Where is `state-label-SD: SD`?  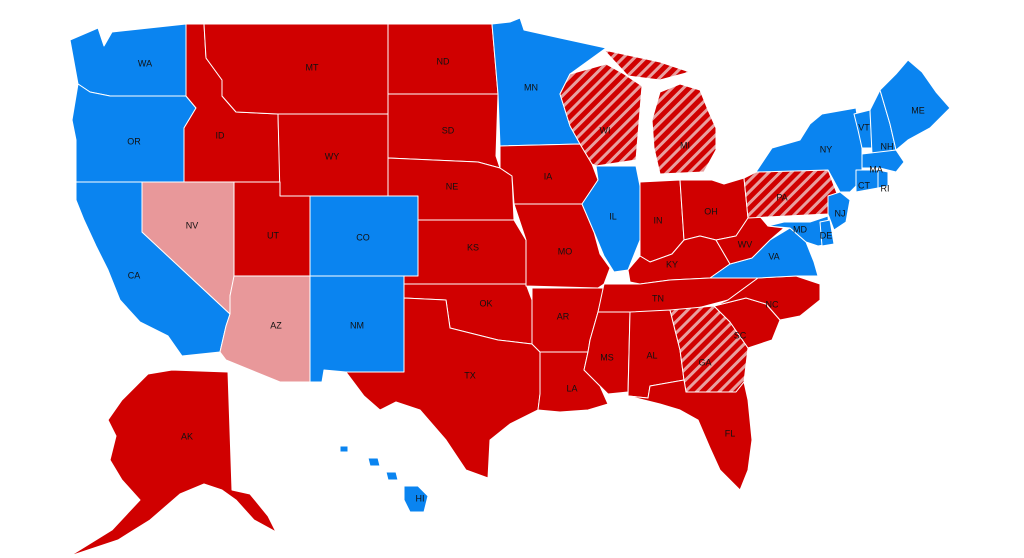
state-label-SD: SD is located at coordinates (448, 130).